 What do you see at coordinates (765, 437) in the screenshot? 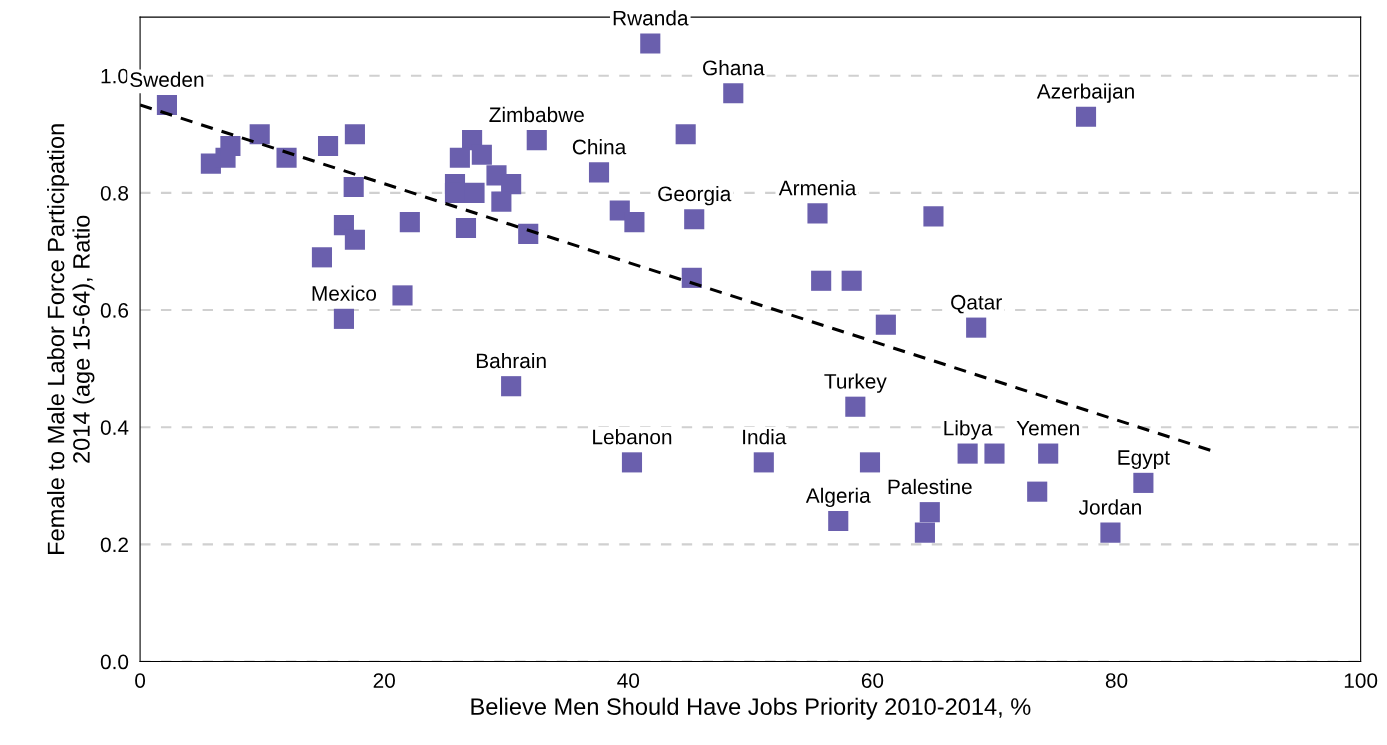
I see `annotation: India` at bounding box center [765, 437].